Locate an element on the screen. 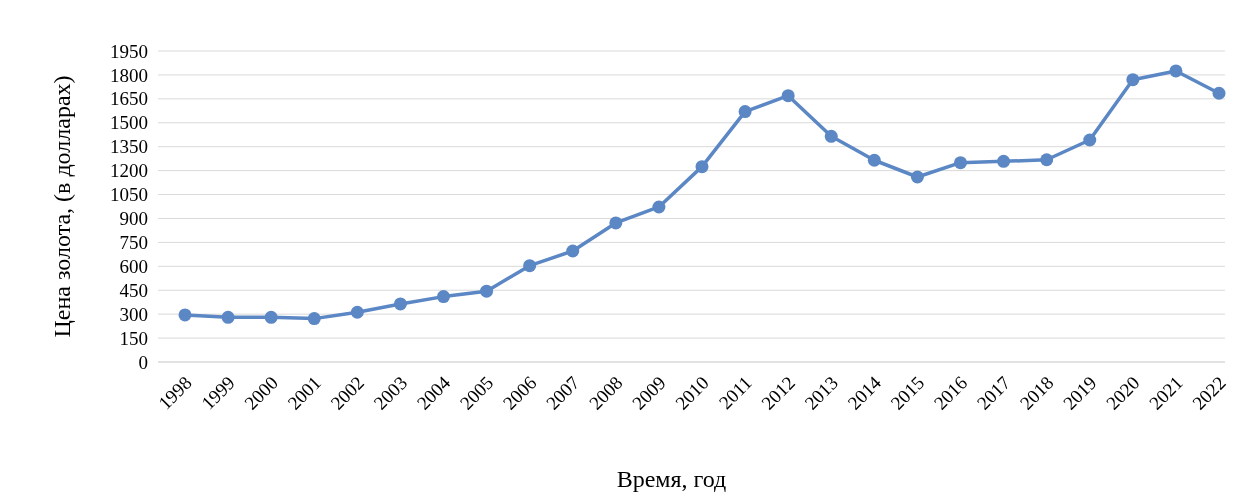 Image resolution: width=1253 pixels, height=495 pixels. y-tick-label: 300 is located at coordinates (133, 314).